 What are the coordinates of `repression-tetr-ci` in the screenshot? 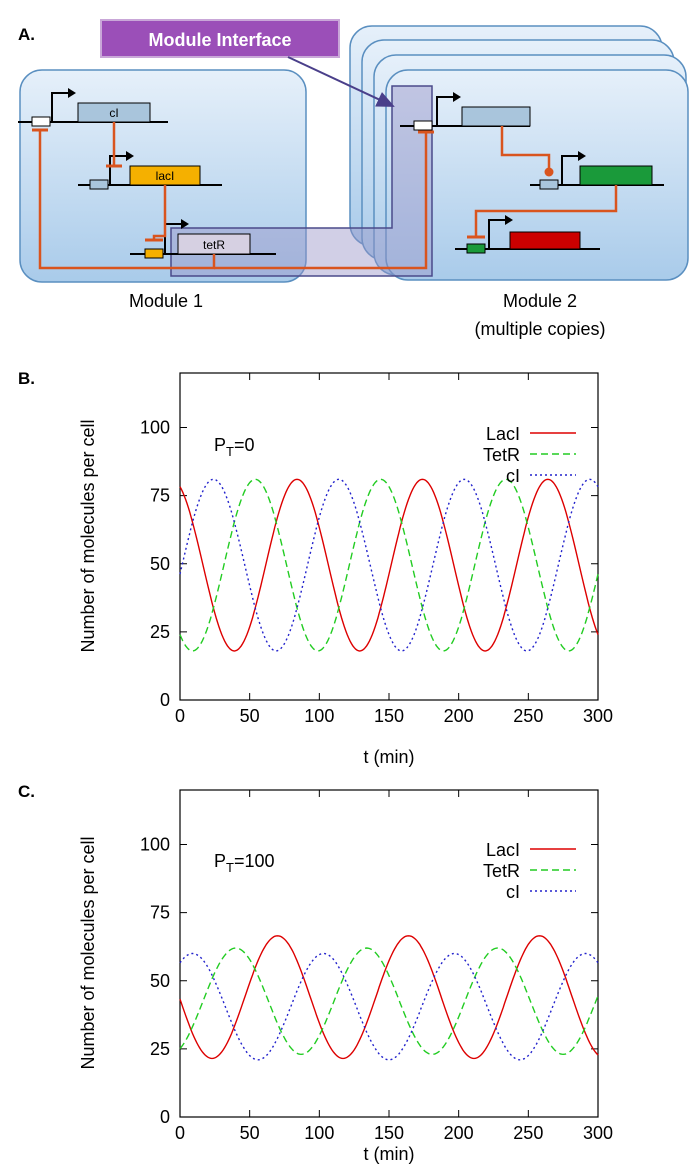 It's located at (127, 200).